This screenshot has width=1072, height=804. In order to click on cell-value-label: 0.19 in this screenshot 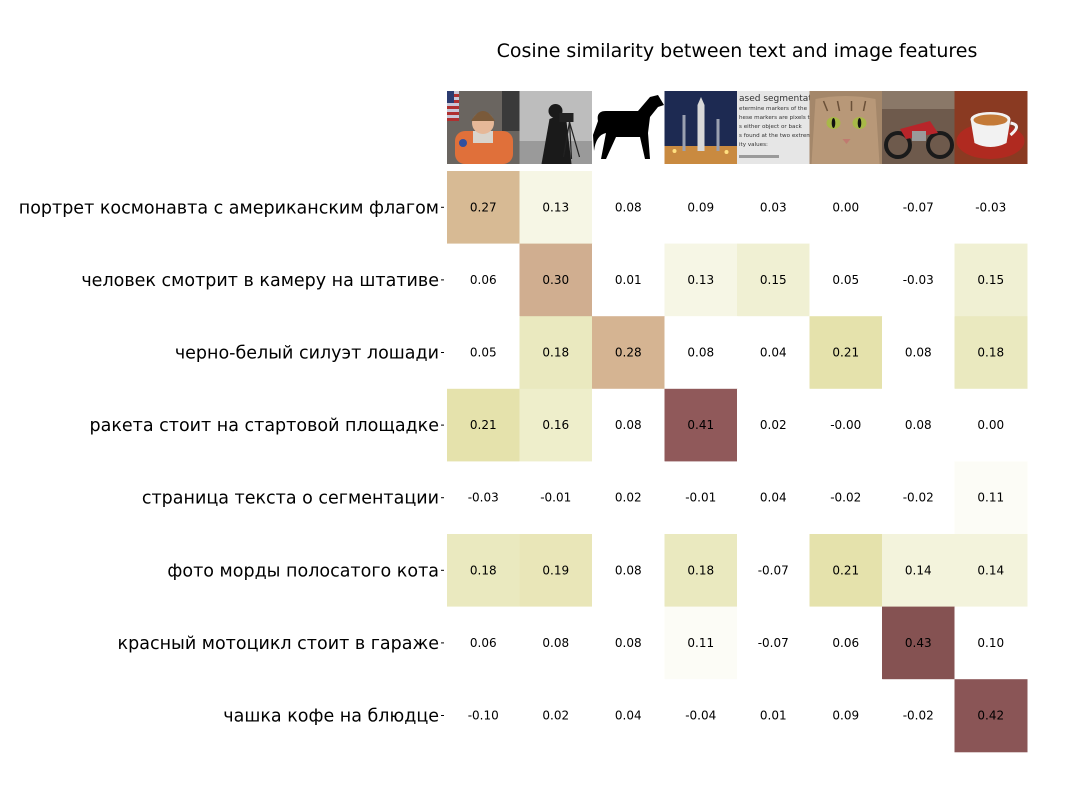, I will do `click(555, 570)`.